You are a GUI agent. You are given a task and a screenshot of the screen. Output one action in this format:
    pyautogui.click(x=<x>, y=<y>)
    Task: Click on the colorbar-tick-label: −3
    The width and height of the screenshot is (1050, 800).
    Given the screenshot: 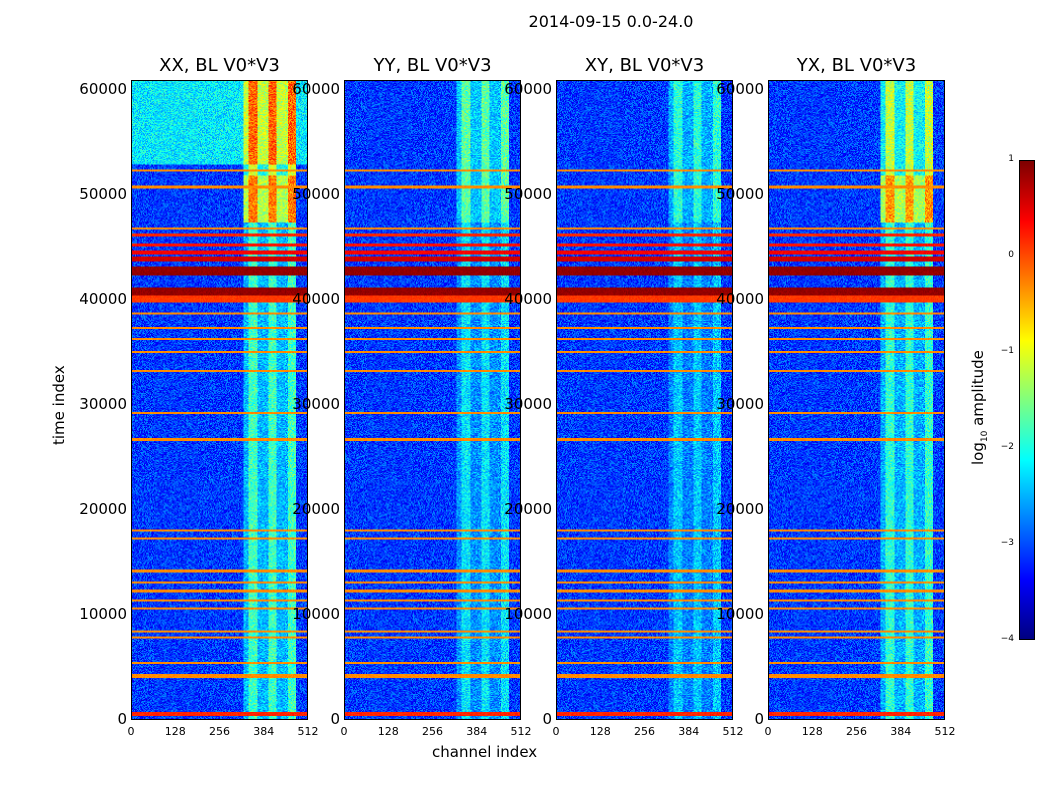 What is the action you would take?
    pyautogui.click(x=1007, y=543)
    